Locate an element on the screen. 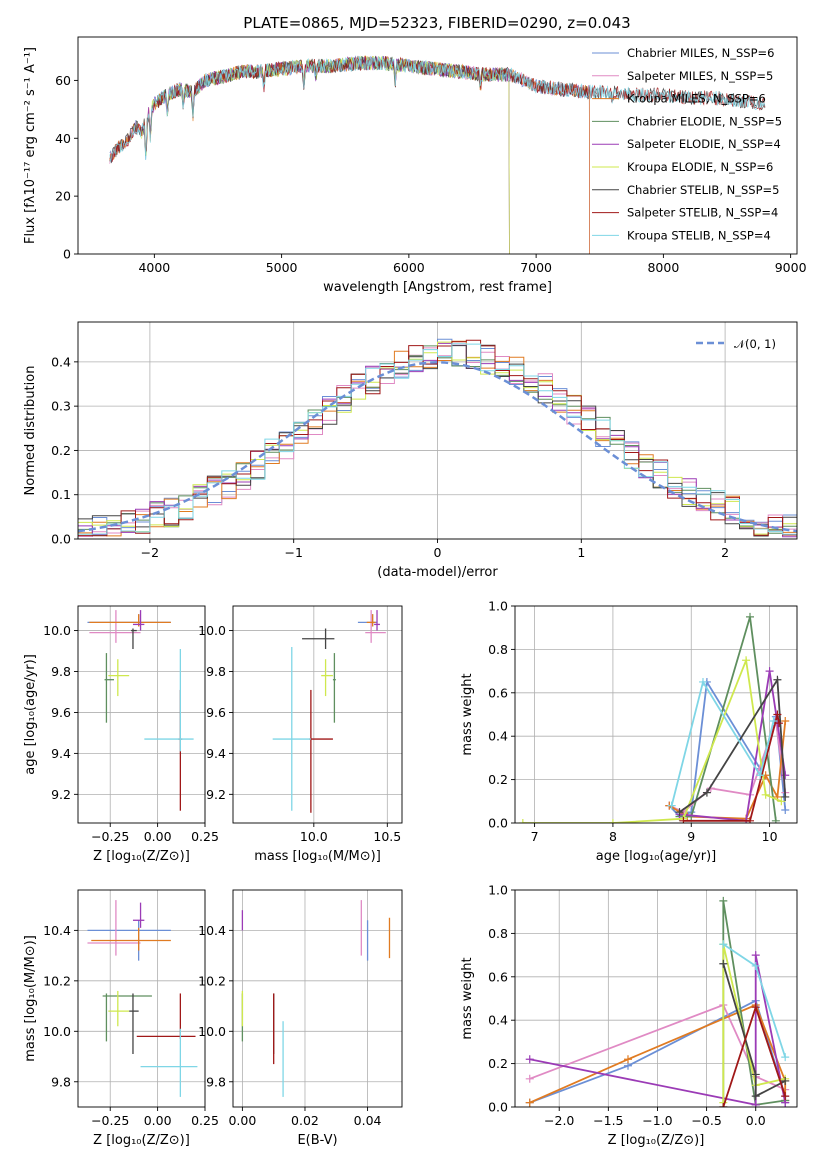  x-tick-label: −1 is located at coordinates (293, 552).